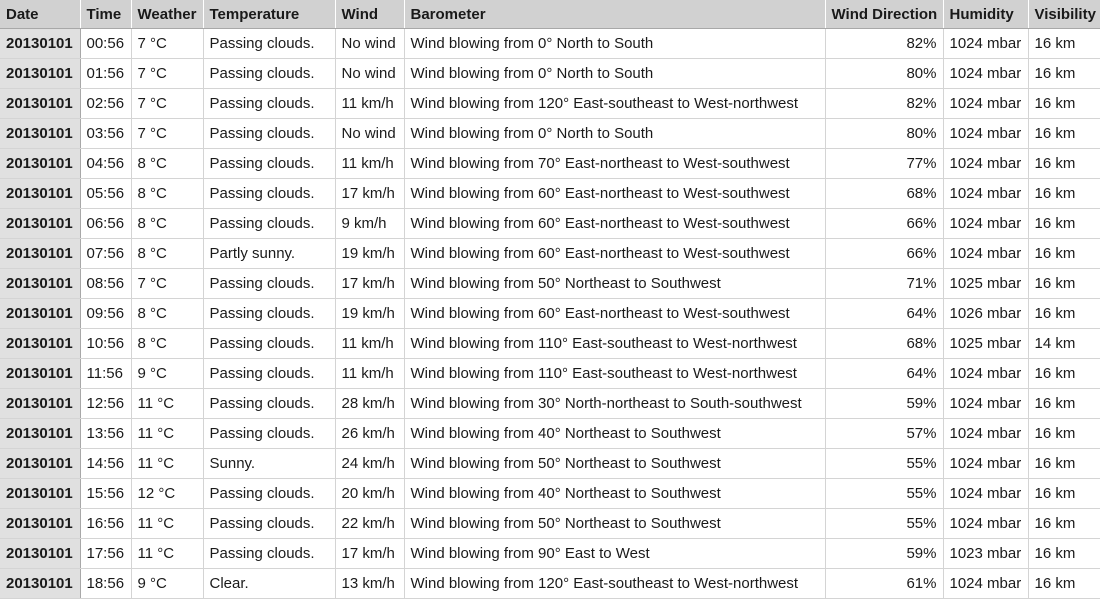 The width and height of the screenshot is (1100, 601). Describe the element at coordinates (106, 553) in the screenshot. I see `time-cell: 17:56` at that location.